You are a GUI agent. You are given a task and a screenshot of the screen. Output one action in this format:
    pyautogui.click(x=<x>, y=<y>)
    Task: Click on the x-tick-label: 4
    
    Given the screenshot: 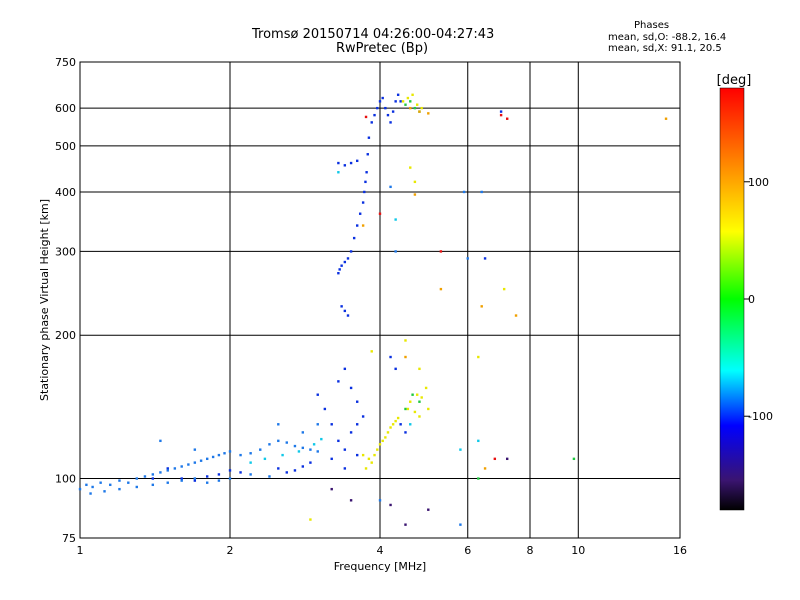 What is the action you would take?
    pyautogui.click(x=380, y=550)
    